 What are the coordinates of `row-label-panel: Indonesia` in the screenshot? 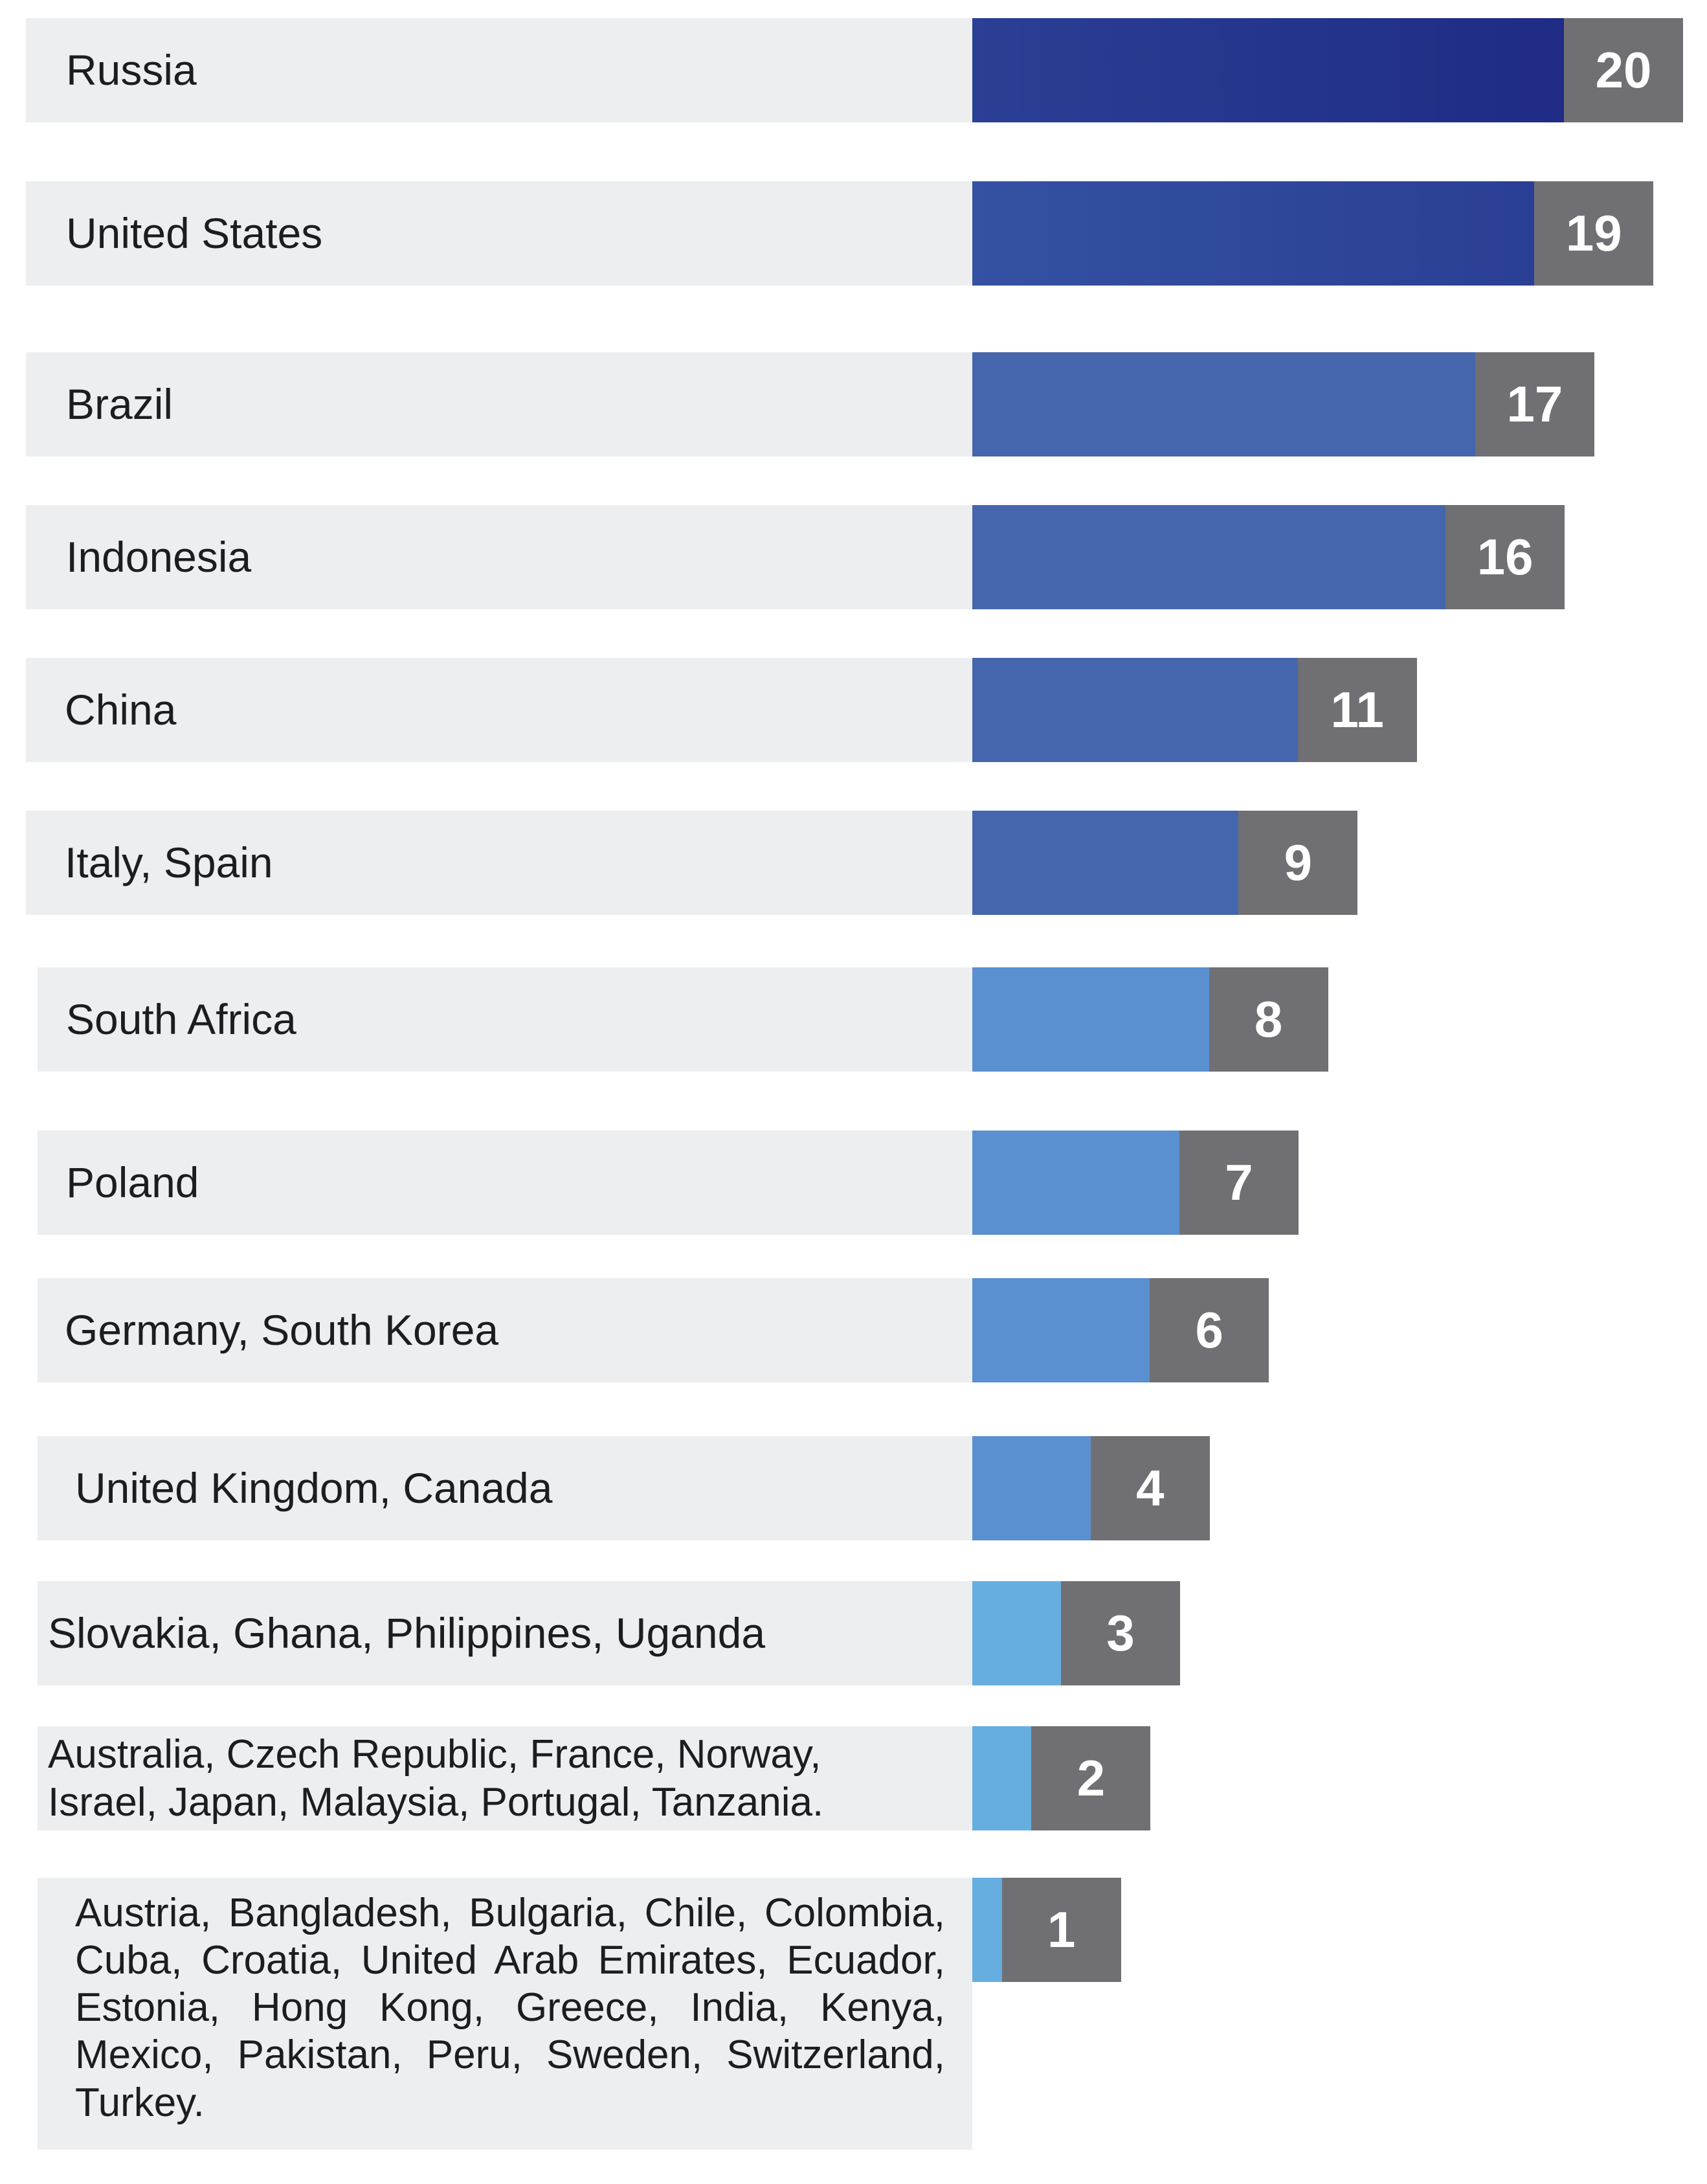 It's located at (499, 557).